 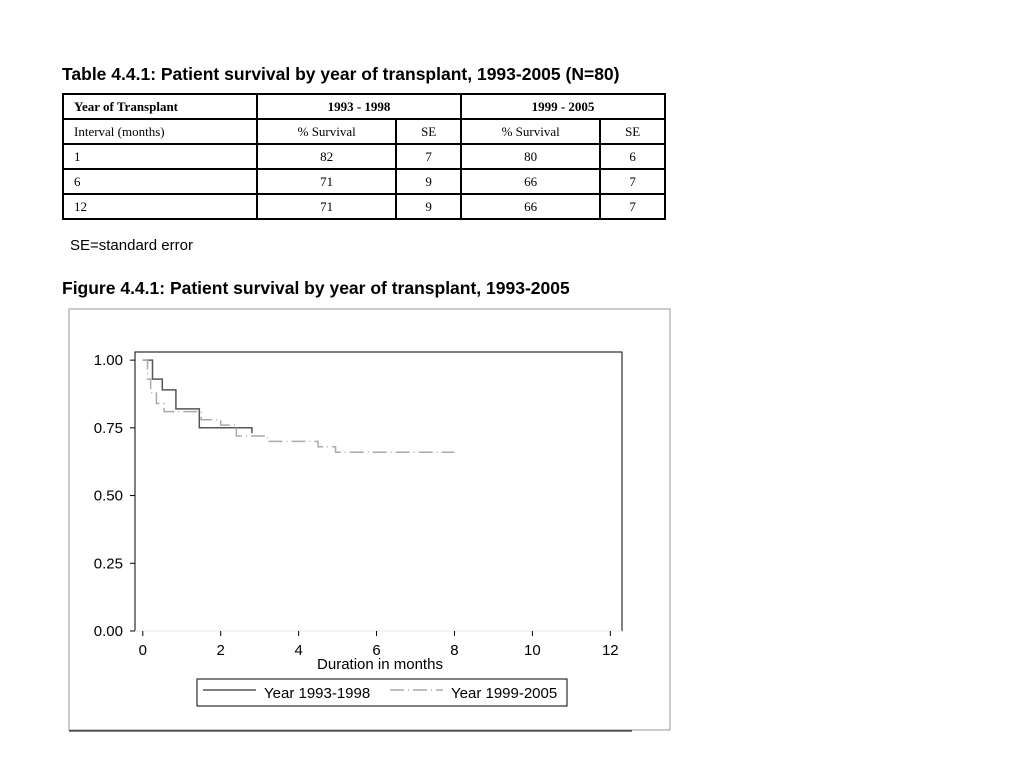 I want to click on table-row: 6 71 9 66 7, so click(x=364, y=181).